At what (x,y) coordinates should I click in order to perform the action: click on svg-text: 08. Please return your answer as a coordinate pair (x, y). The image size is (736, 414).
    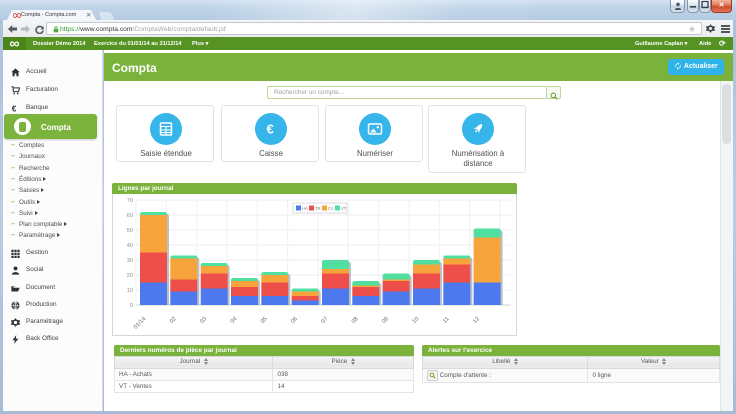
    Looking at the image, I should click on (355, 320).